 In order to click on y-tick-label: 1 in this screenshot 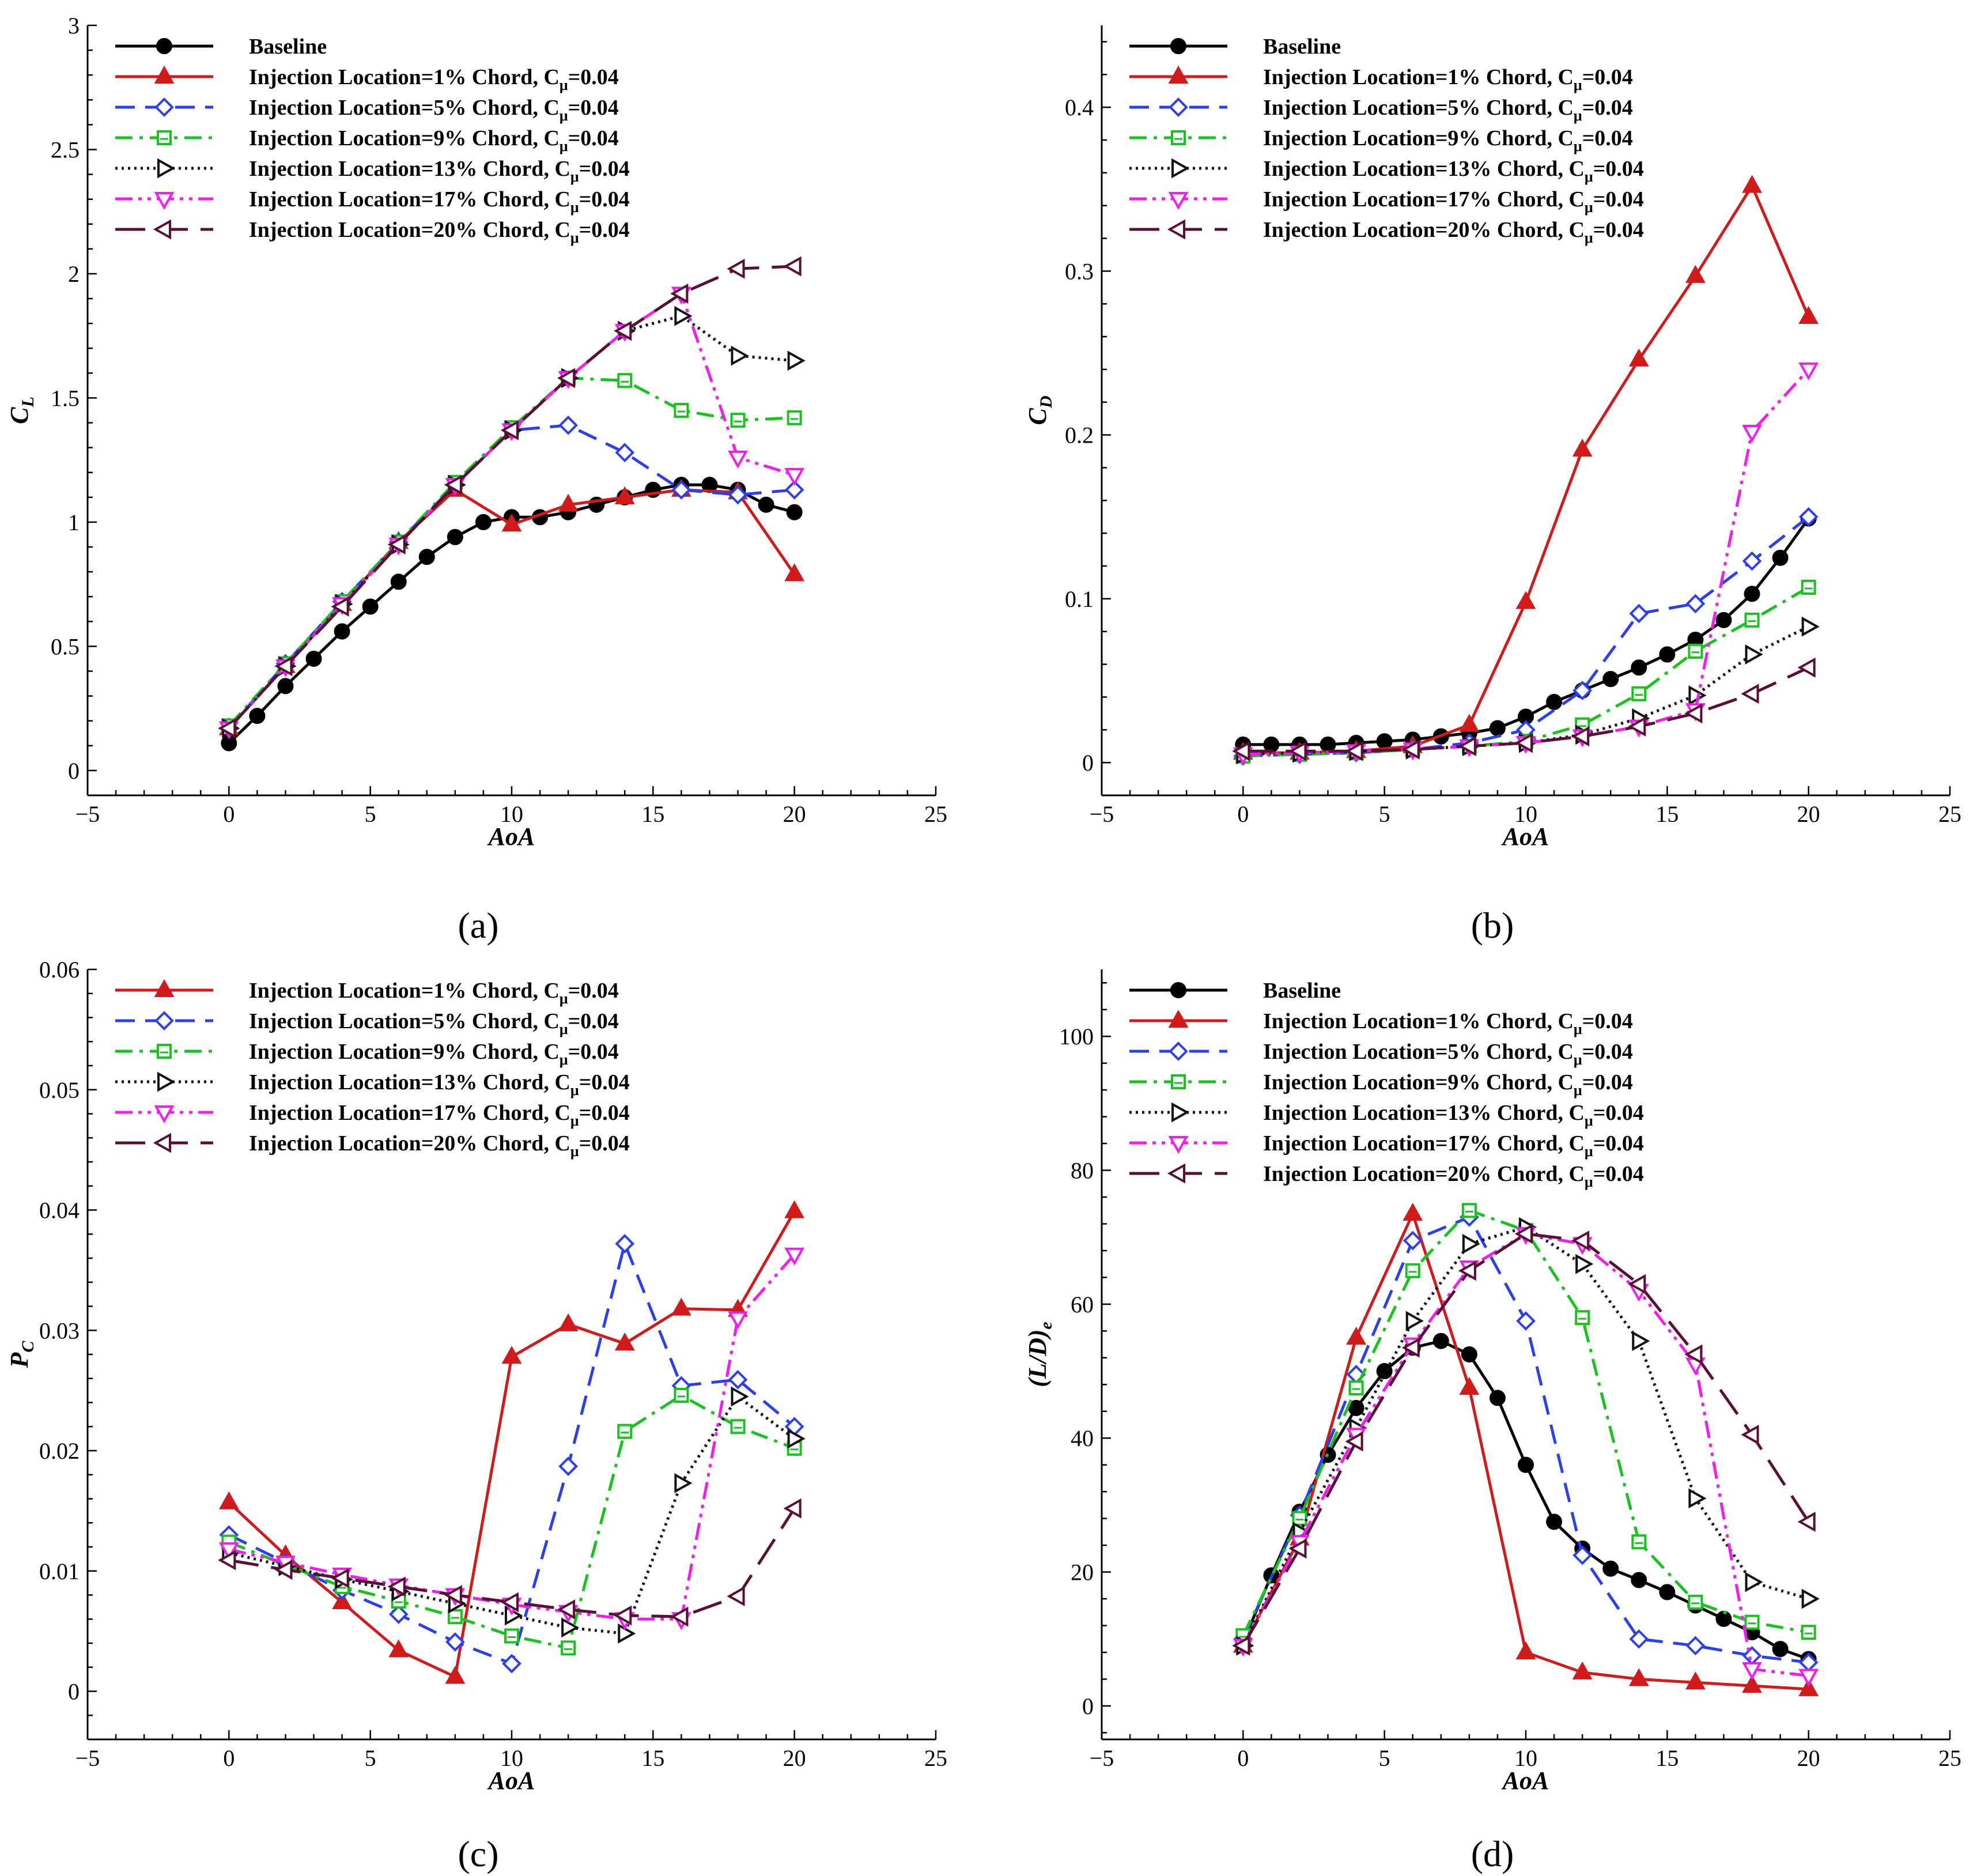, I will do `click(74, 522)`.